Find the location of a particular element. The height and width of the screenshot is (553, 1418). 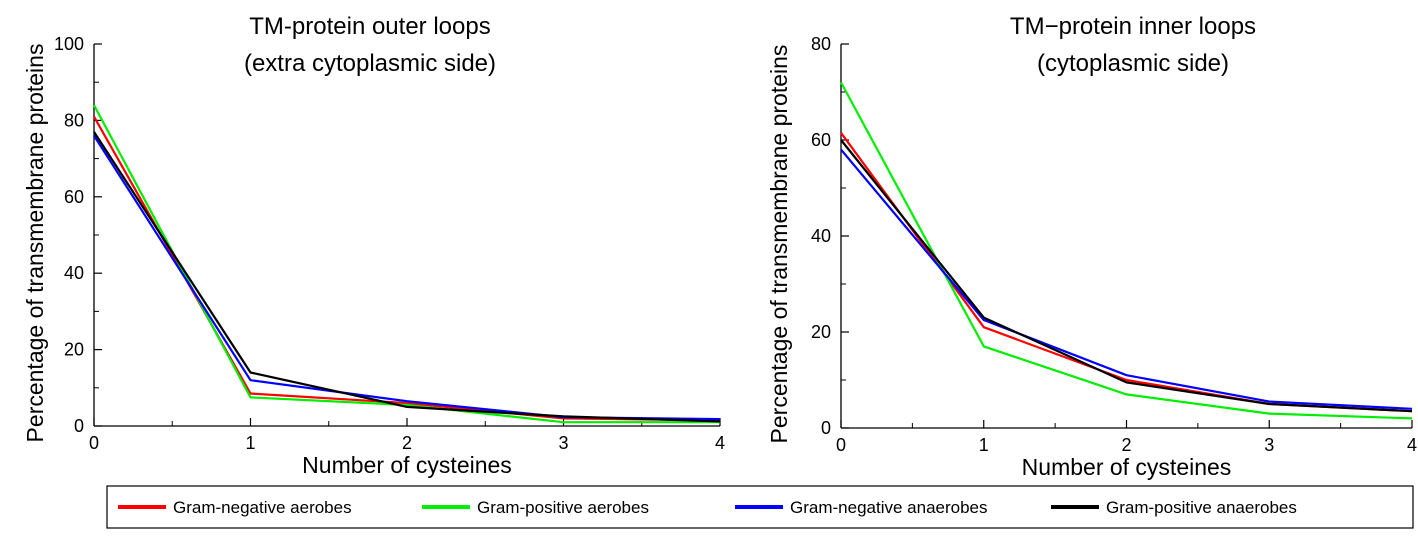

chart-title: TM-protein outer loops is located at coordinates (369, 26).